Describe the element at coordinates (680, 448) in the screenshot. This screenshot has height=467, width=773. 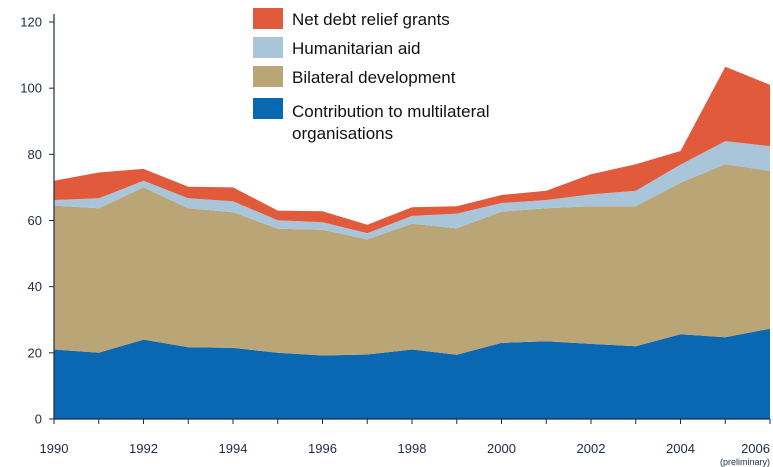
I see `x-tick-label: 2004` at that location.